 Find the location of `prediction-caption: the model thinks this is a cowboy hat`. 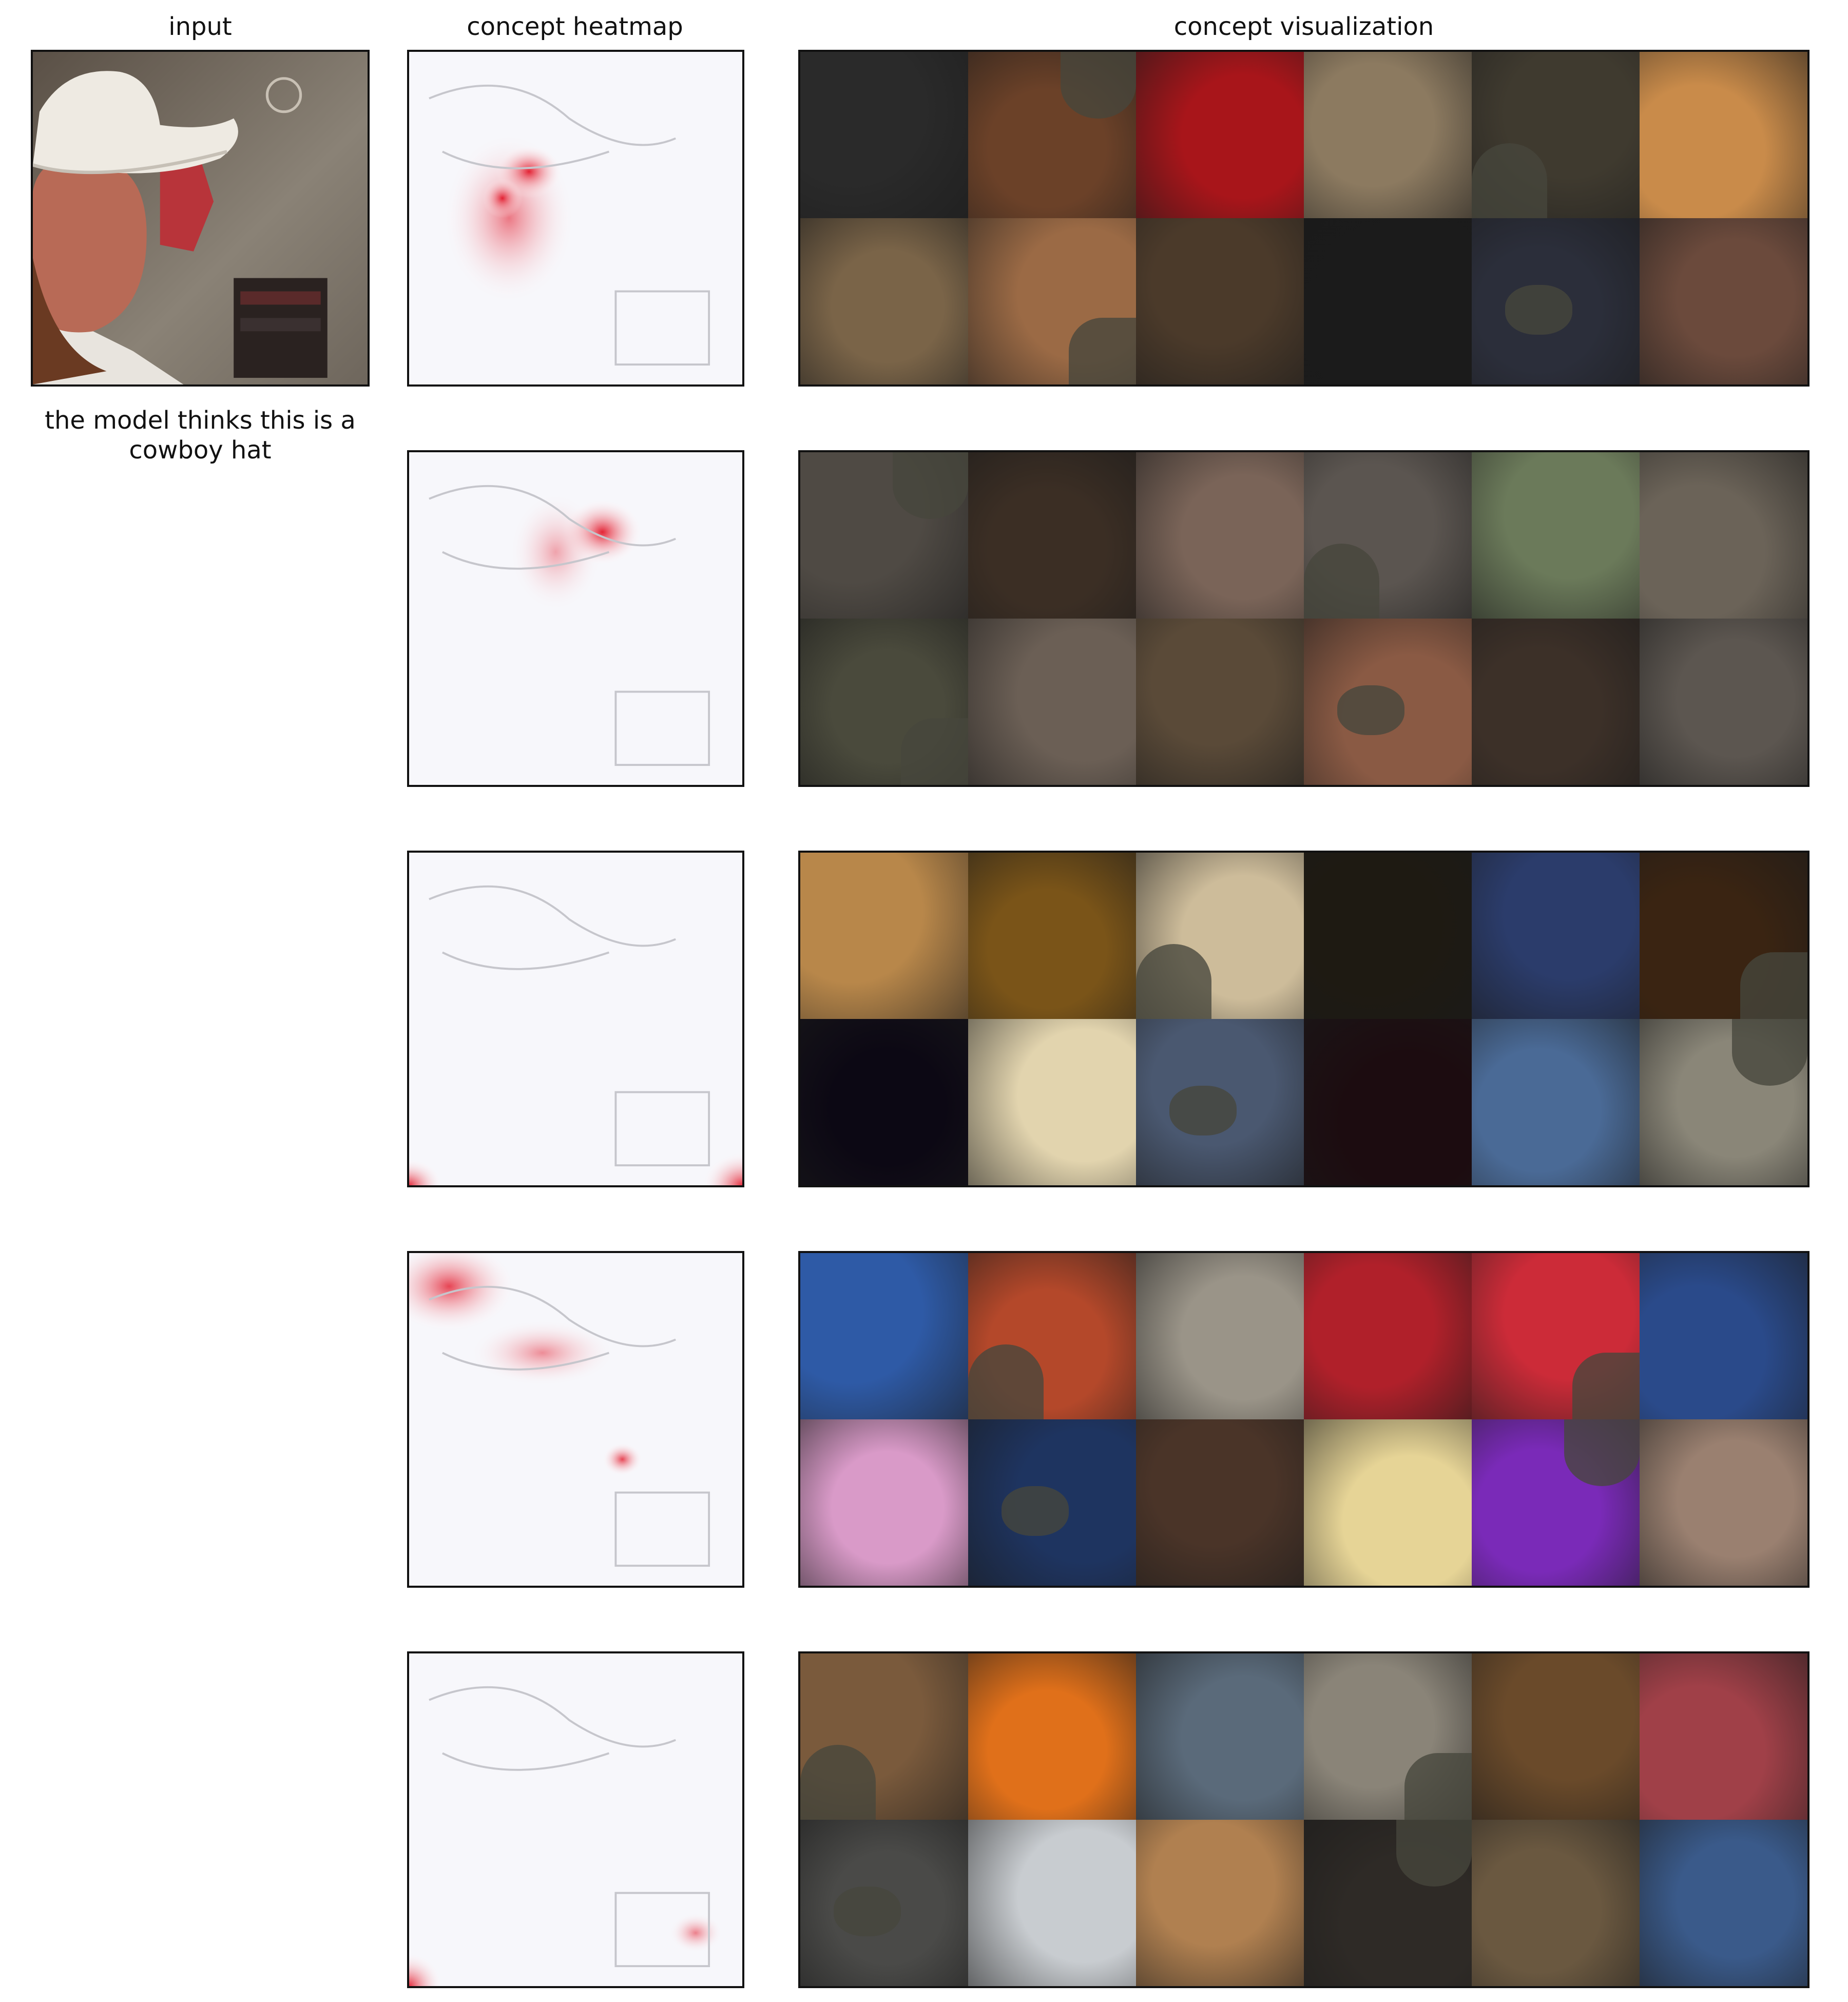

prediction-caption: the model thinks this is a cowboy hat is located at coordinates (200, 435).